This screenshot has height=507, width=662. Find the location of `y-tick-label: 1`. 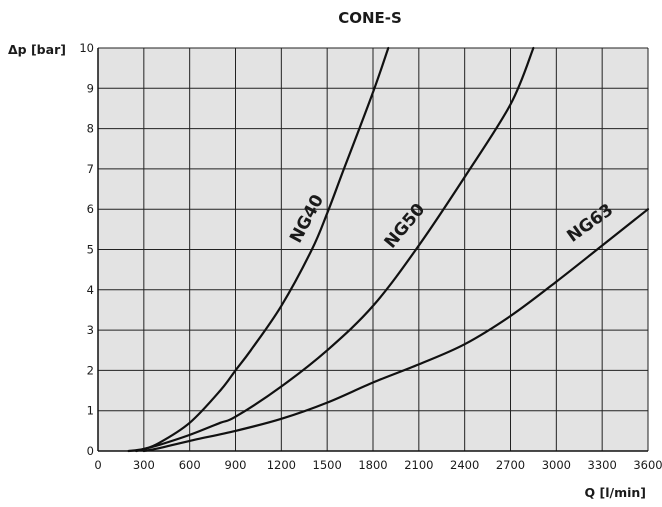

y-tick-label: 1 is located at coordinates (90, 411).